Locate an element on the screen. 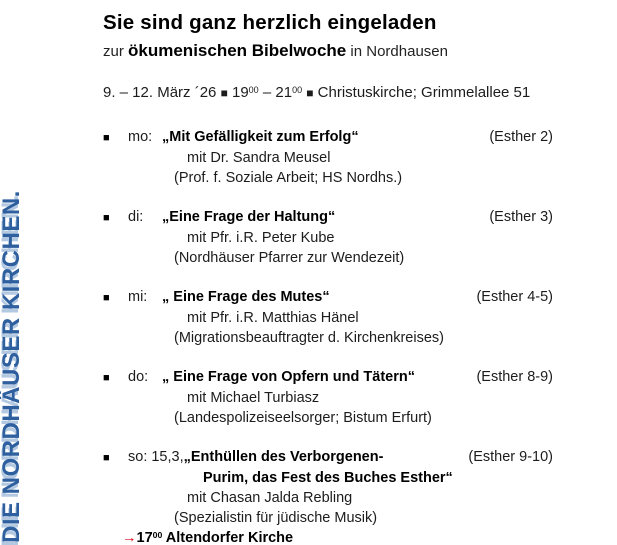 The image size is (617, 545). time-range: 1900 – 2100 is located at coordinates (267, 92).